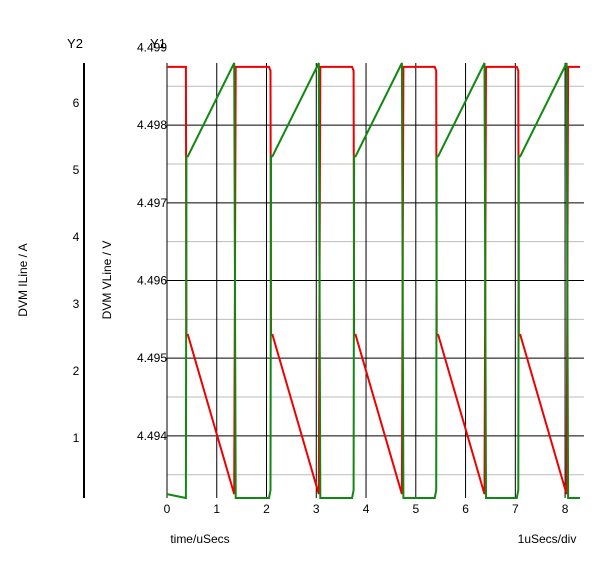 The image size is (600, 563). I want to click on y1-tick-label: 4.499, so click(152, 47).